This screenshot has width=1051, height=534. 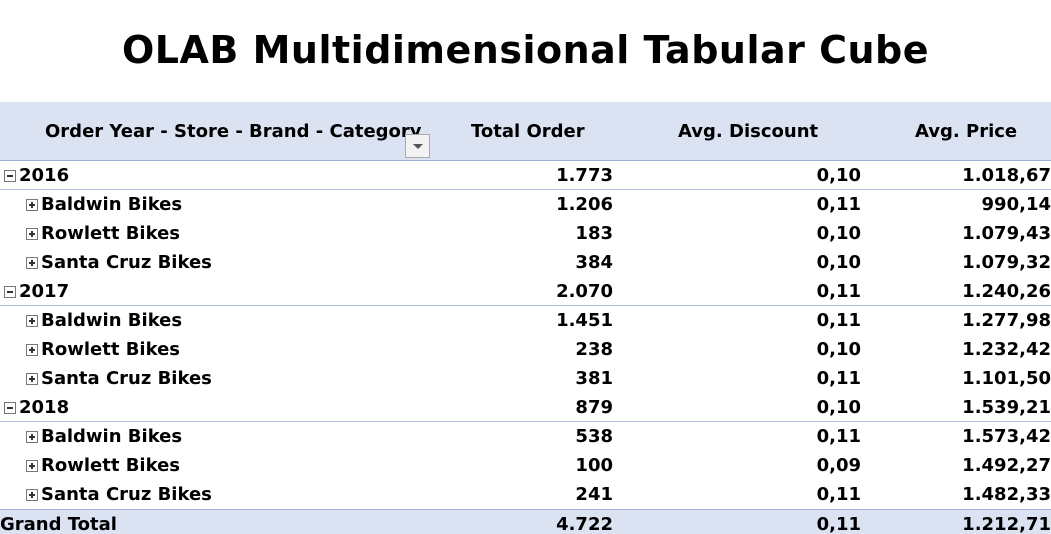 What do you see at coordinates (1006, 349) in the screenshot?
I see `avg-price-cell: 1.232,42` at bounding box center [1006, 349].